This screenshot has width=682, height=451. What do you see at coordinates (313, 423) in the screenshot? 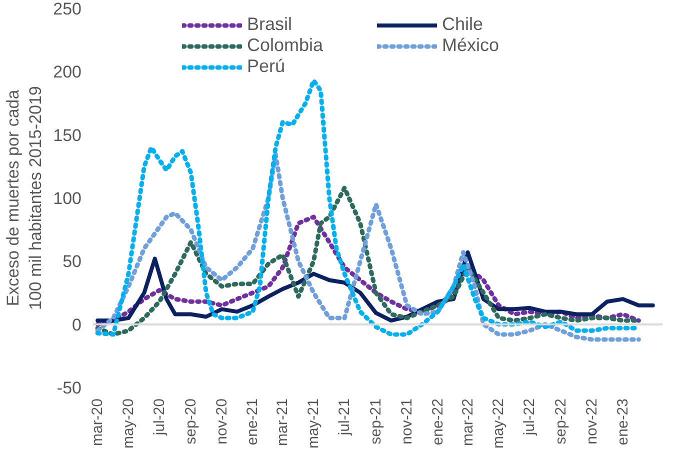
I see `x-tick-label: may-21` at bounding box center [313, 423].